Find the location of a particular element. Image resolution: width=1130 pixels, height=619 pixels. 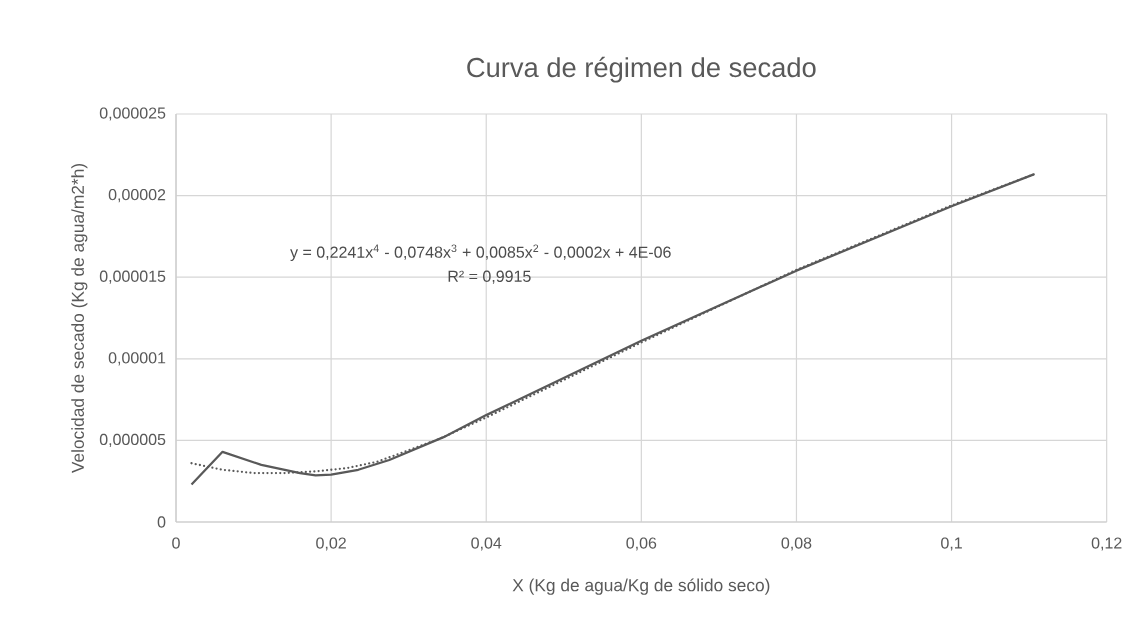

y-tick-label: 0,000005 is located at coordinates (132, 440).